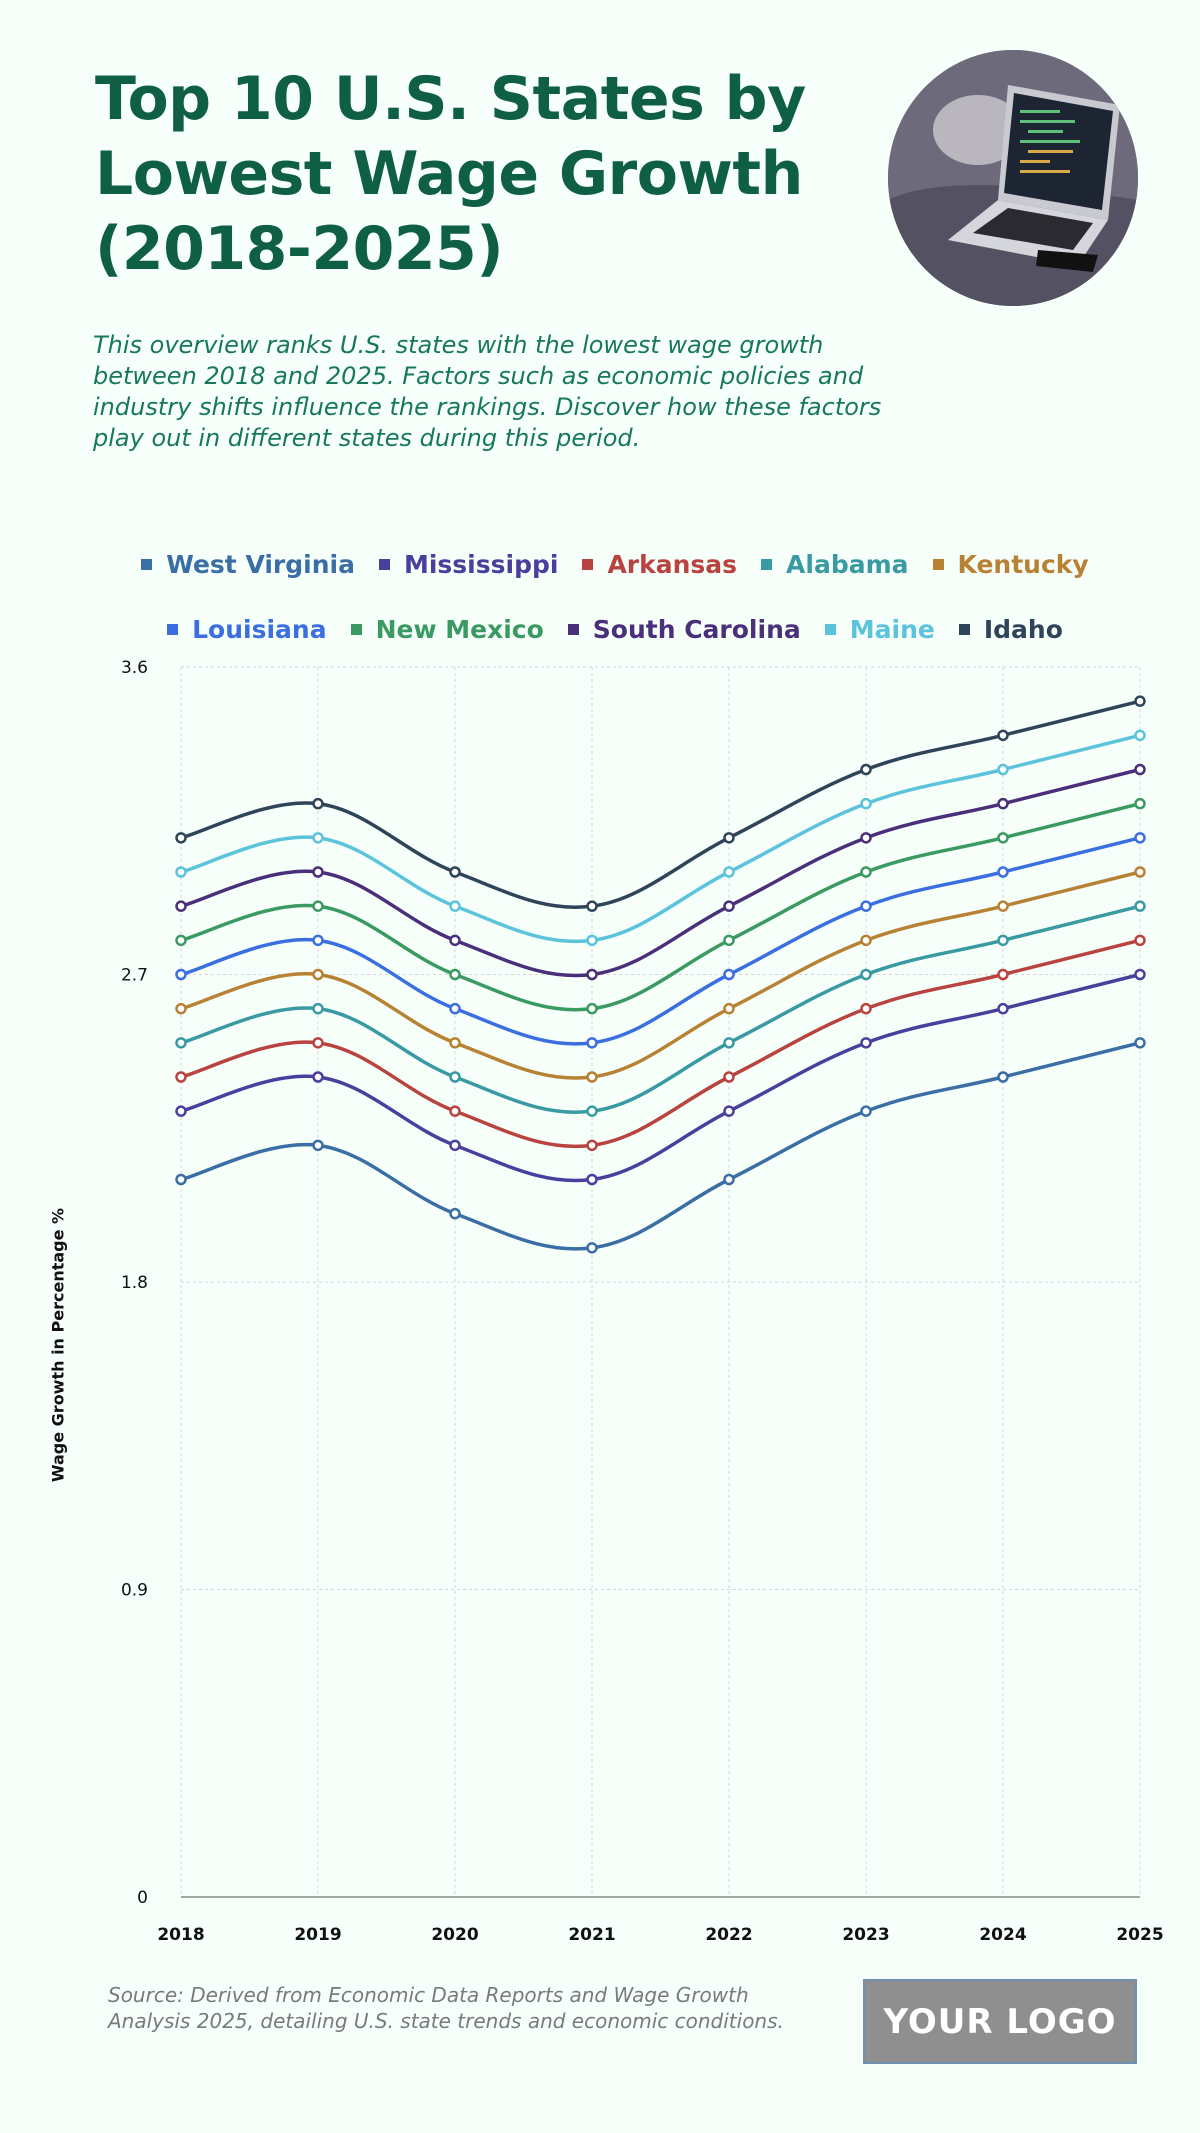 The width and height of the screenshot is (1200, 2133). Describe the element at coordinates (1013, 178) in the screenshot. I see `laptop-photo-image` at that location.